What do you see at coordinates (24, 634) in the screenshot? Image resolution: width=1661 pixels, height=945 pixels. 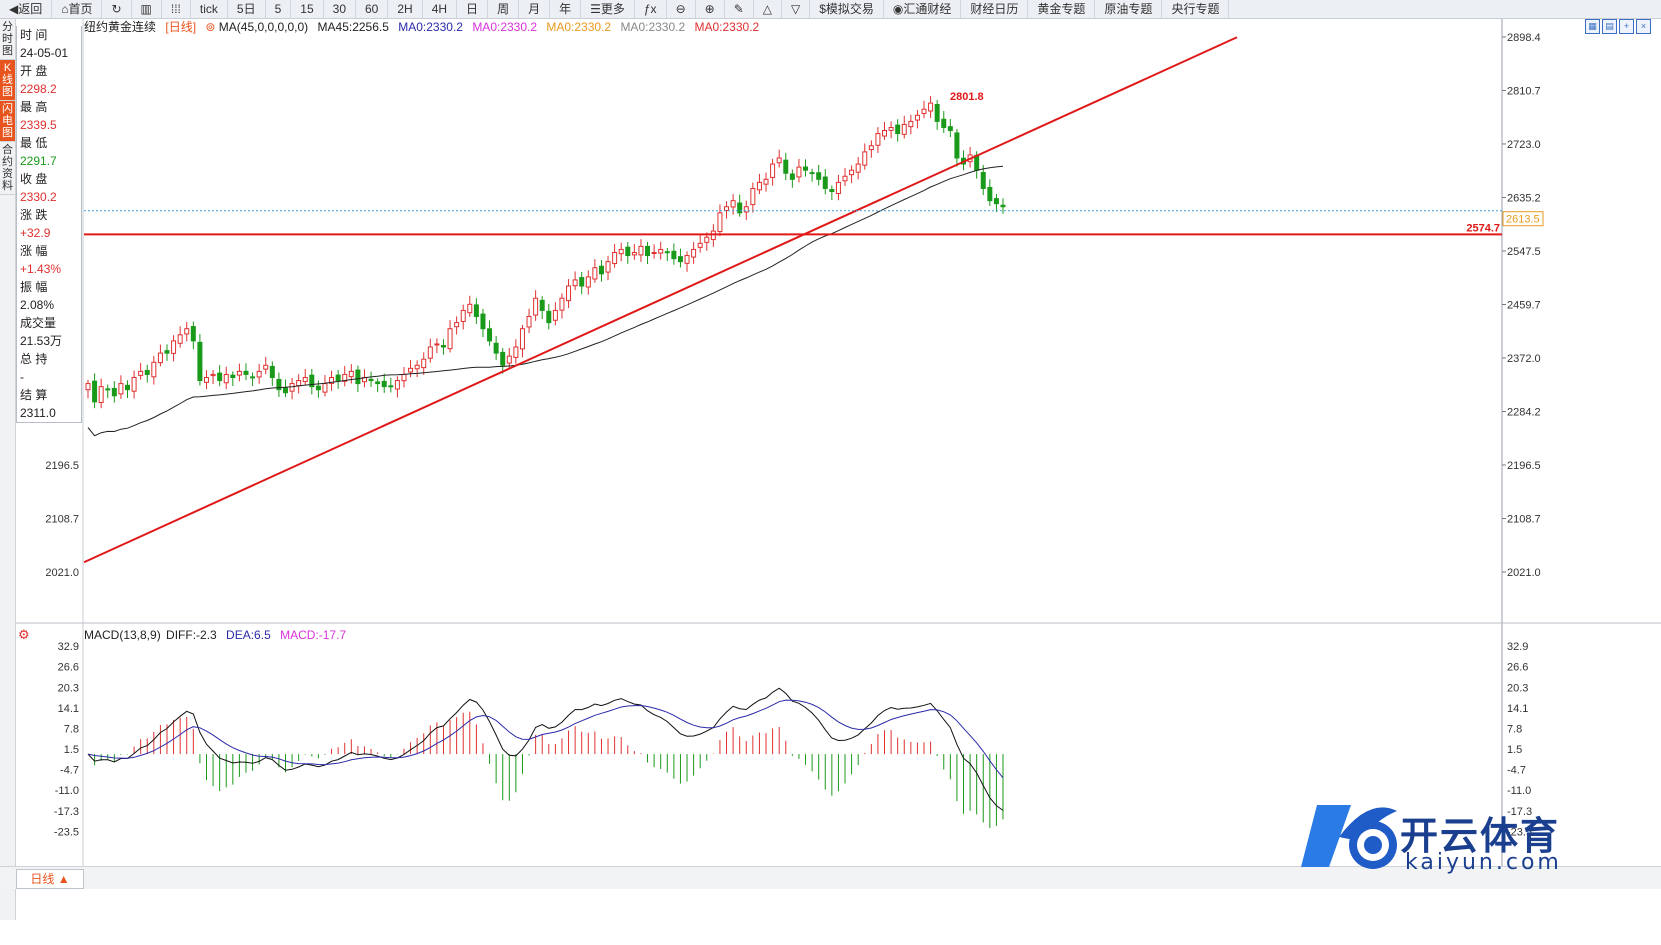 I see `macd-settings-icon: ⚙` at bounding box center [24, 634].